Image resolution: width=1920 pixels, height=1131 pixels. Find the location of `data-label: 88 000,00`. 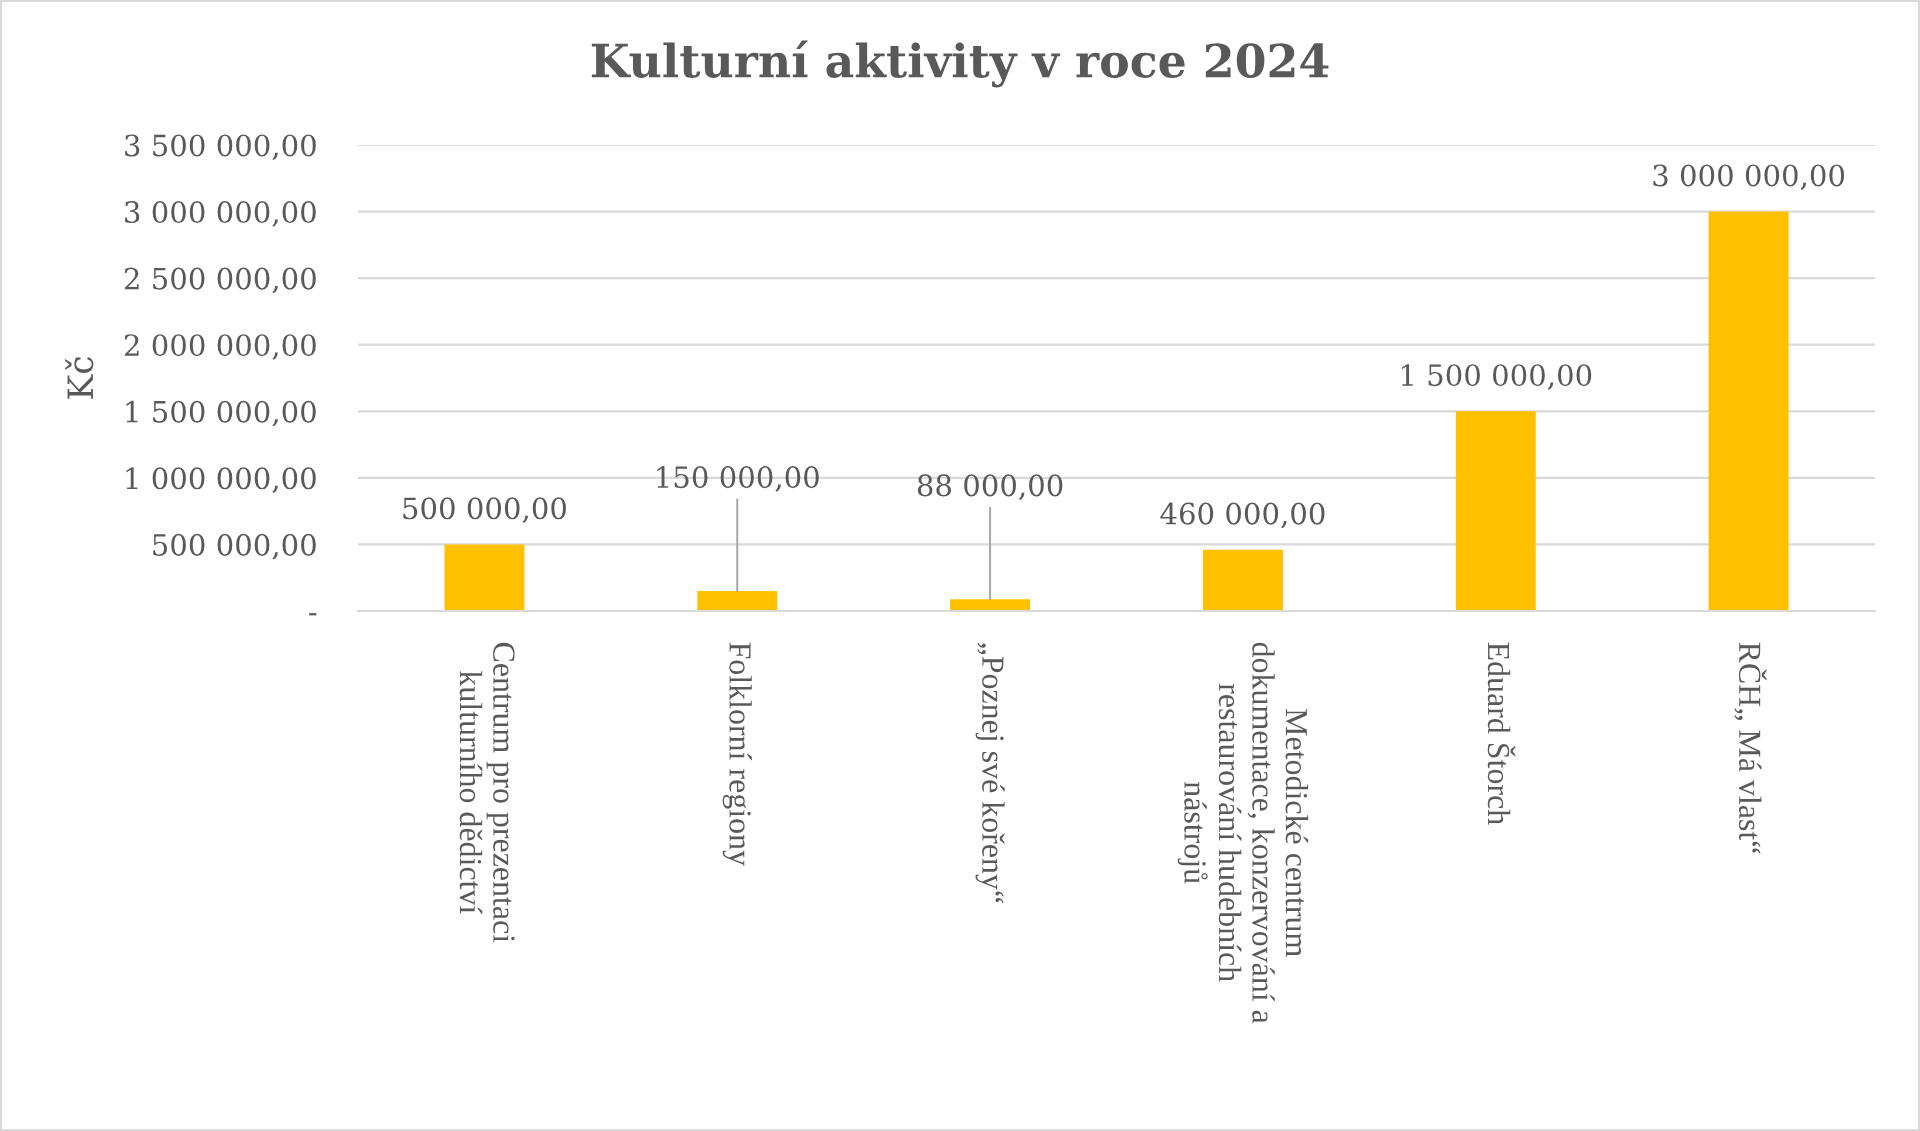

data-label: 88 000,00 is located at coordinates (990, 487).